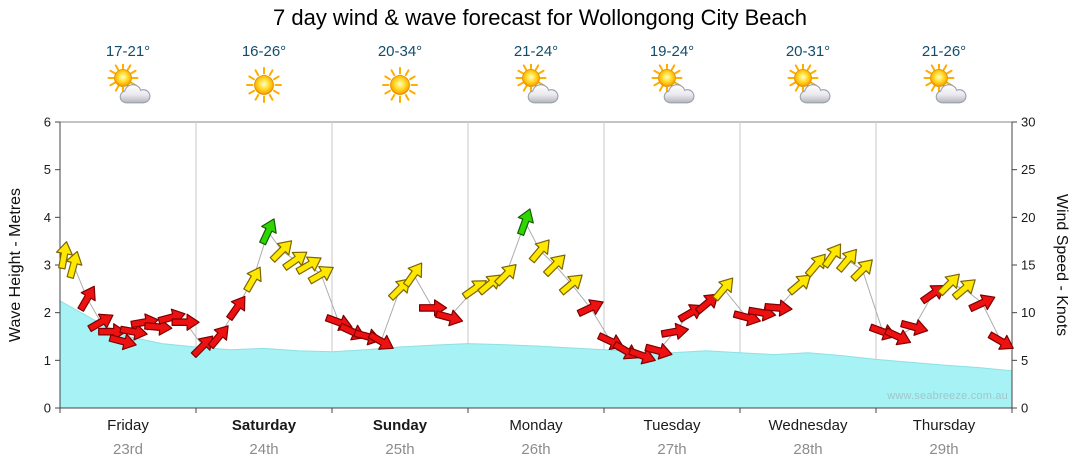  I want to click on day-name: Wednesday, so click(808, 425).